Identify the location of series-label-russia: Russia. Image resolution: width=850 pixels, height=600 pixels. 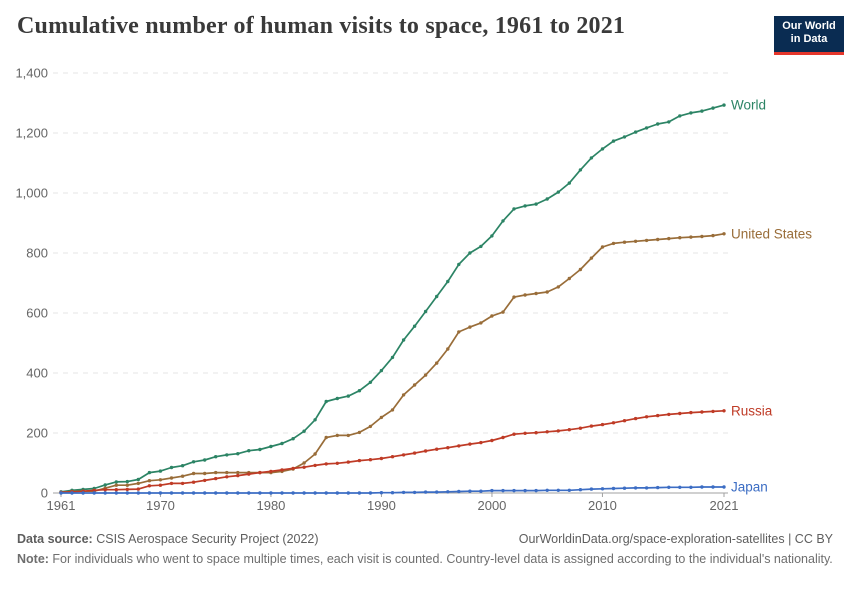
(752, 410).